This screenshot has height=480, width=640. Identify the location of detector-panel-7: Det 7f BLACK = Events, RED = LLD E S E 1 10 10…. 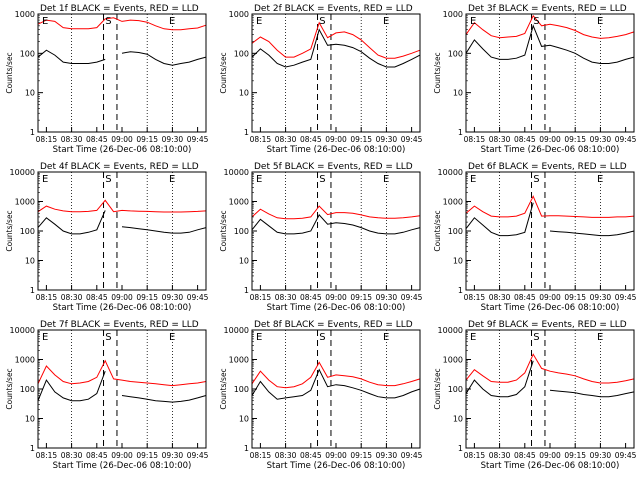
(107, 395).